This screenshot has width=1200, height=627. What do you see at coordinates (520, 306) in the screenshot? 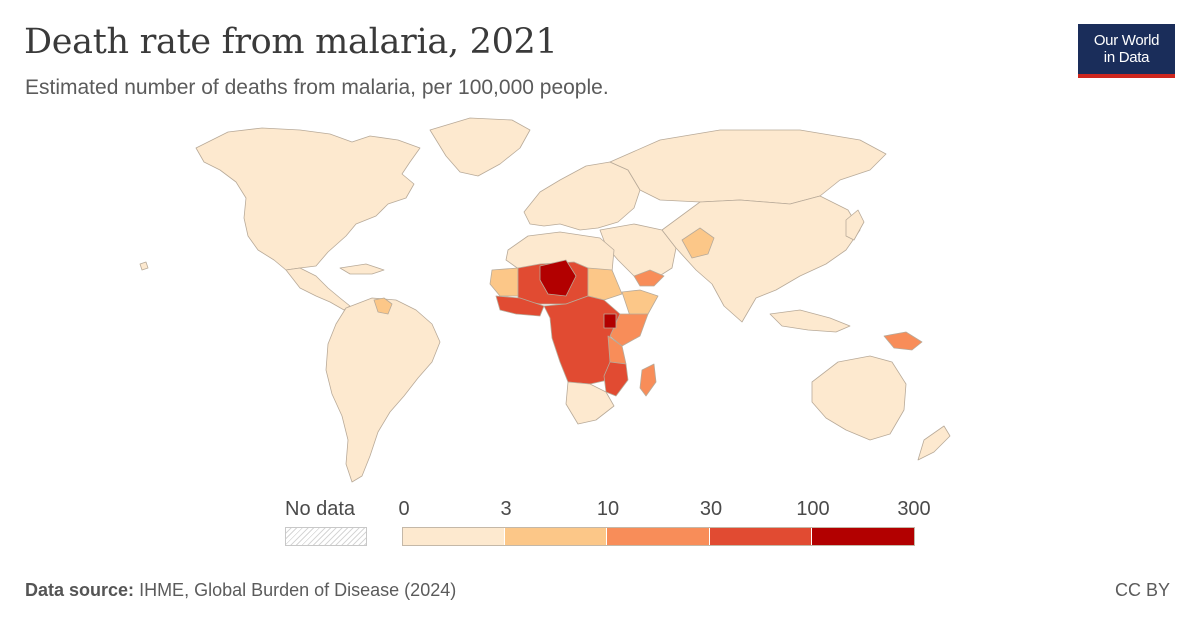
I see `region-guinea-coast` at bounding box center [520, 306].